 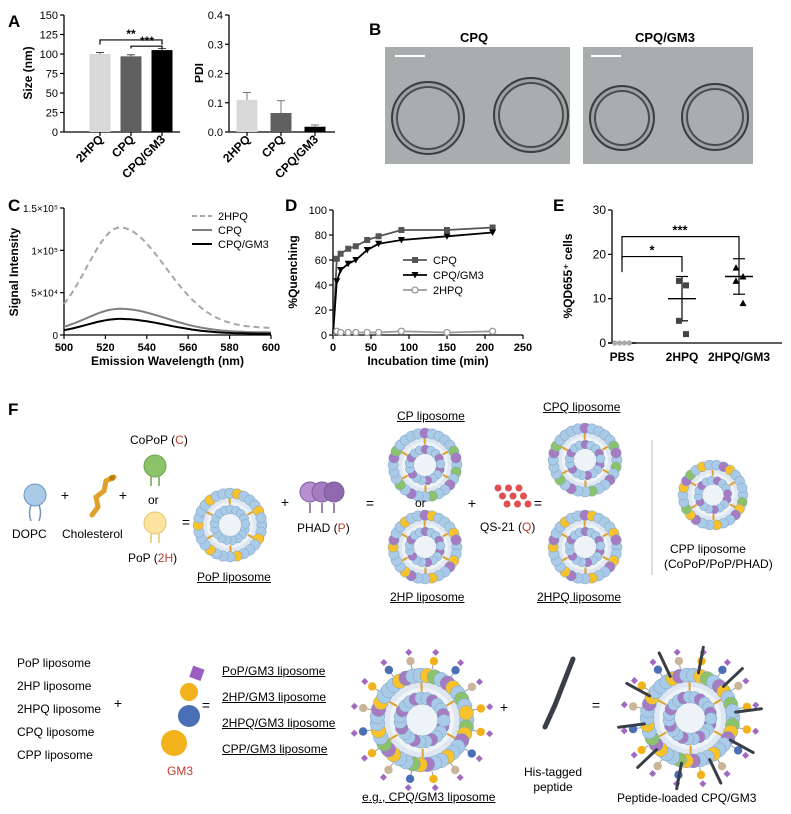 I want to click on significance-label: *, so click(x=652, y=250).